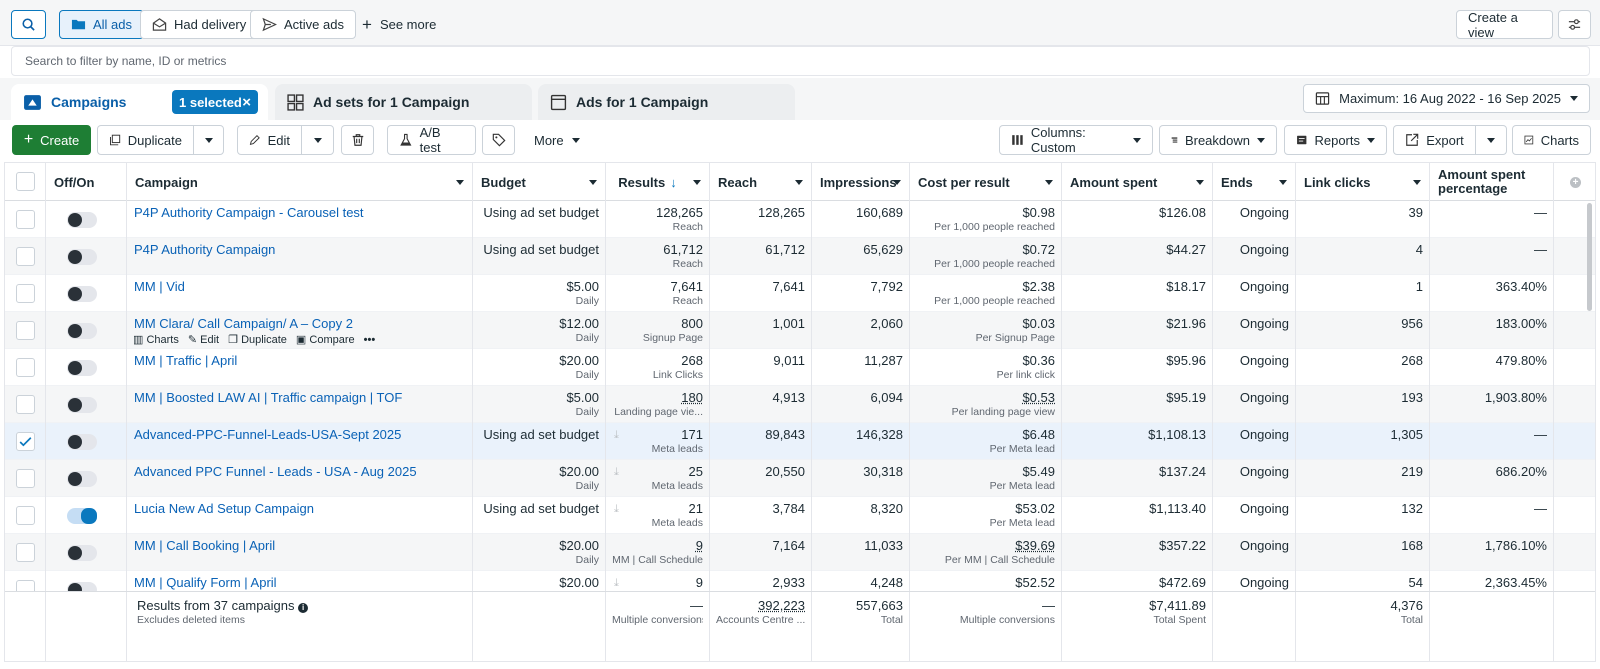  Describe the element at coordinates (215, 102) in the screenshot. I see `selected-count-badge: 1 selected ×` at that location.